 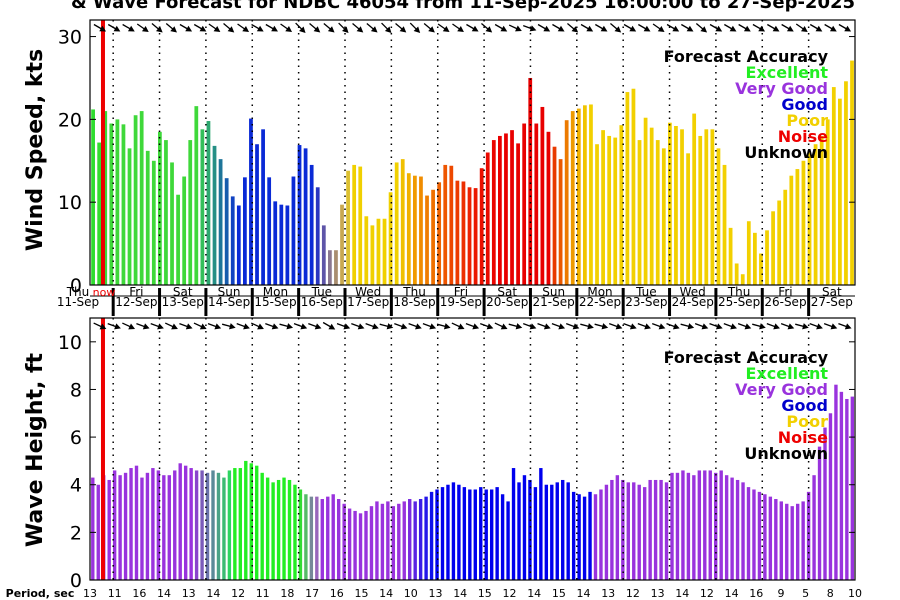 What do you see at coordinates (658, 593) in the screenshot?
I see `period-value: 13` at bounding box center [658, 593].